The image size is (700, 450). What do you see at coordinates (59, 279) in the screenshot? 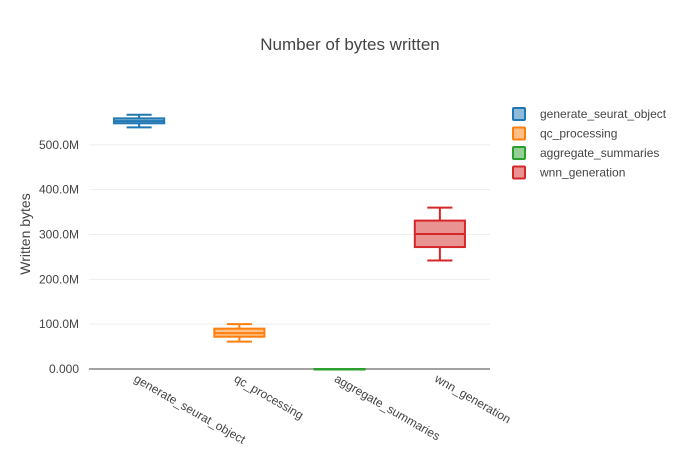
I see `y-tick-label: 200.0M` at bounding box center [59, 279].